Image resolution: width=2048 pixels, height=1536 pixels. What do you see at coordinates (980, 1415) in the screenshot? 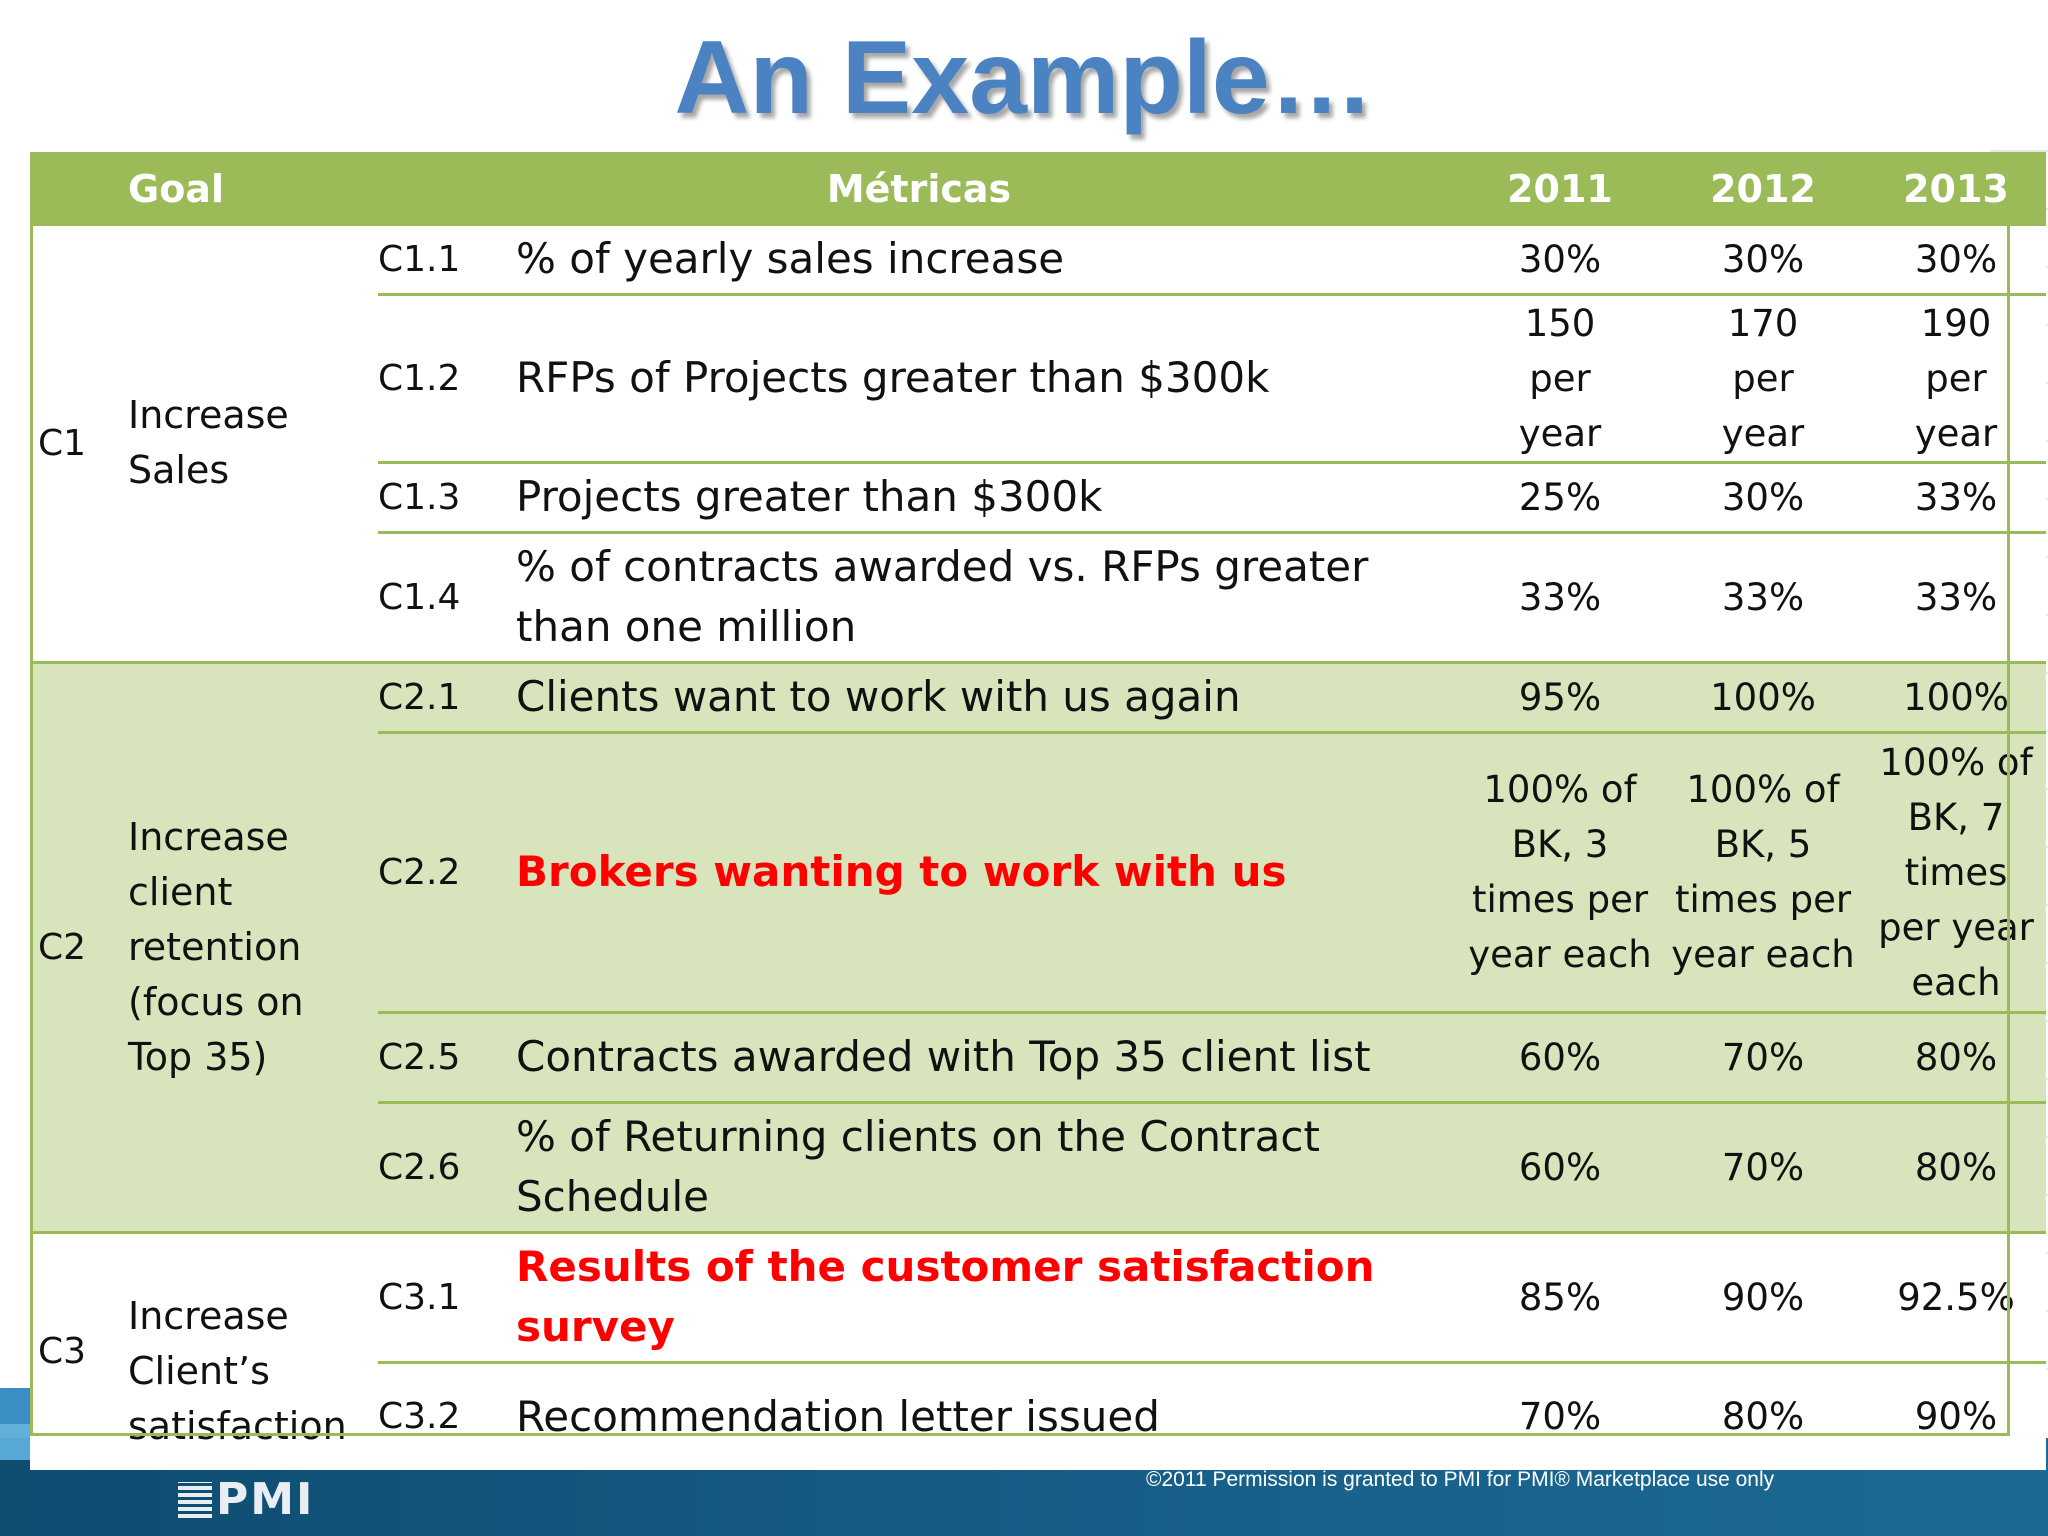
I see `metric-name: Recommendation letter issued` at bounding box center [980, 1415].